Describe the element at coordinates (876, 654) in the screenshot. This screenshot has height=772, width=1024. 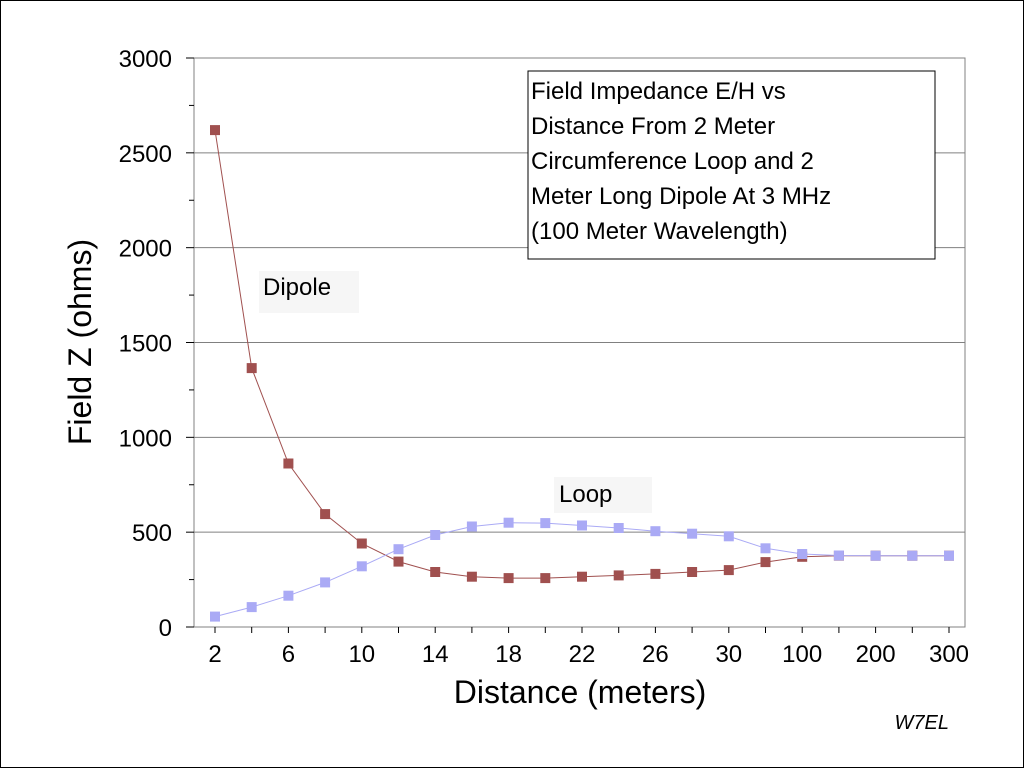
I see `x-tick-label: 200` at that location.